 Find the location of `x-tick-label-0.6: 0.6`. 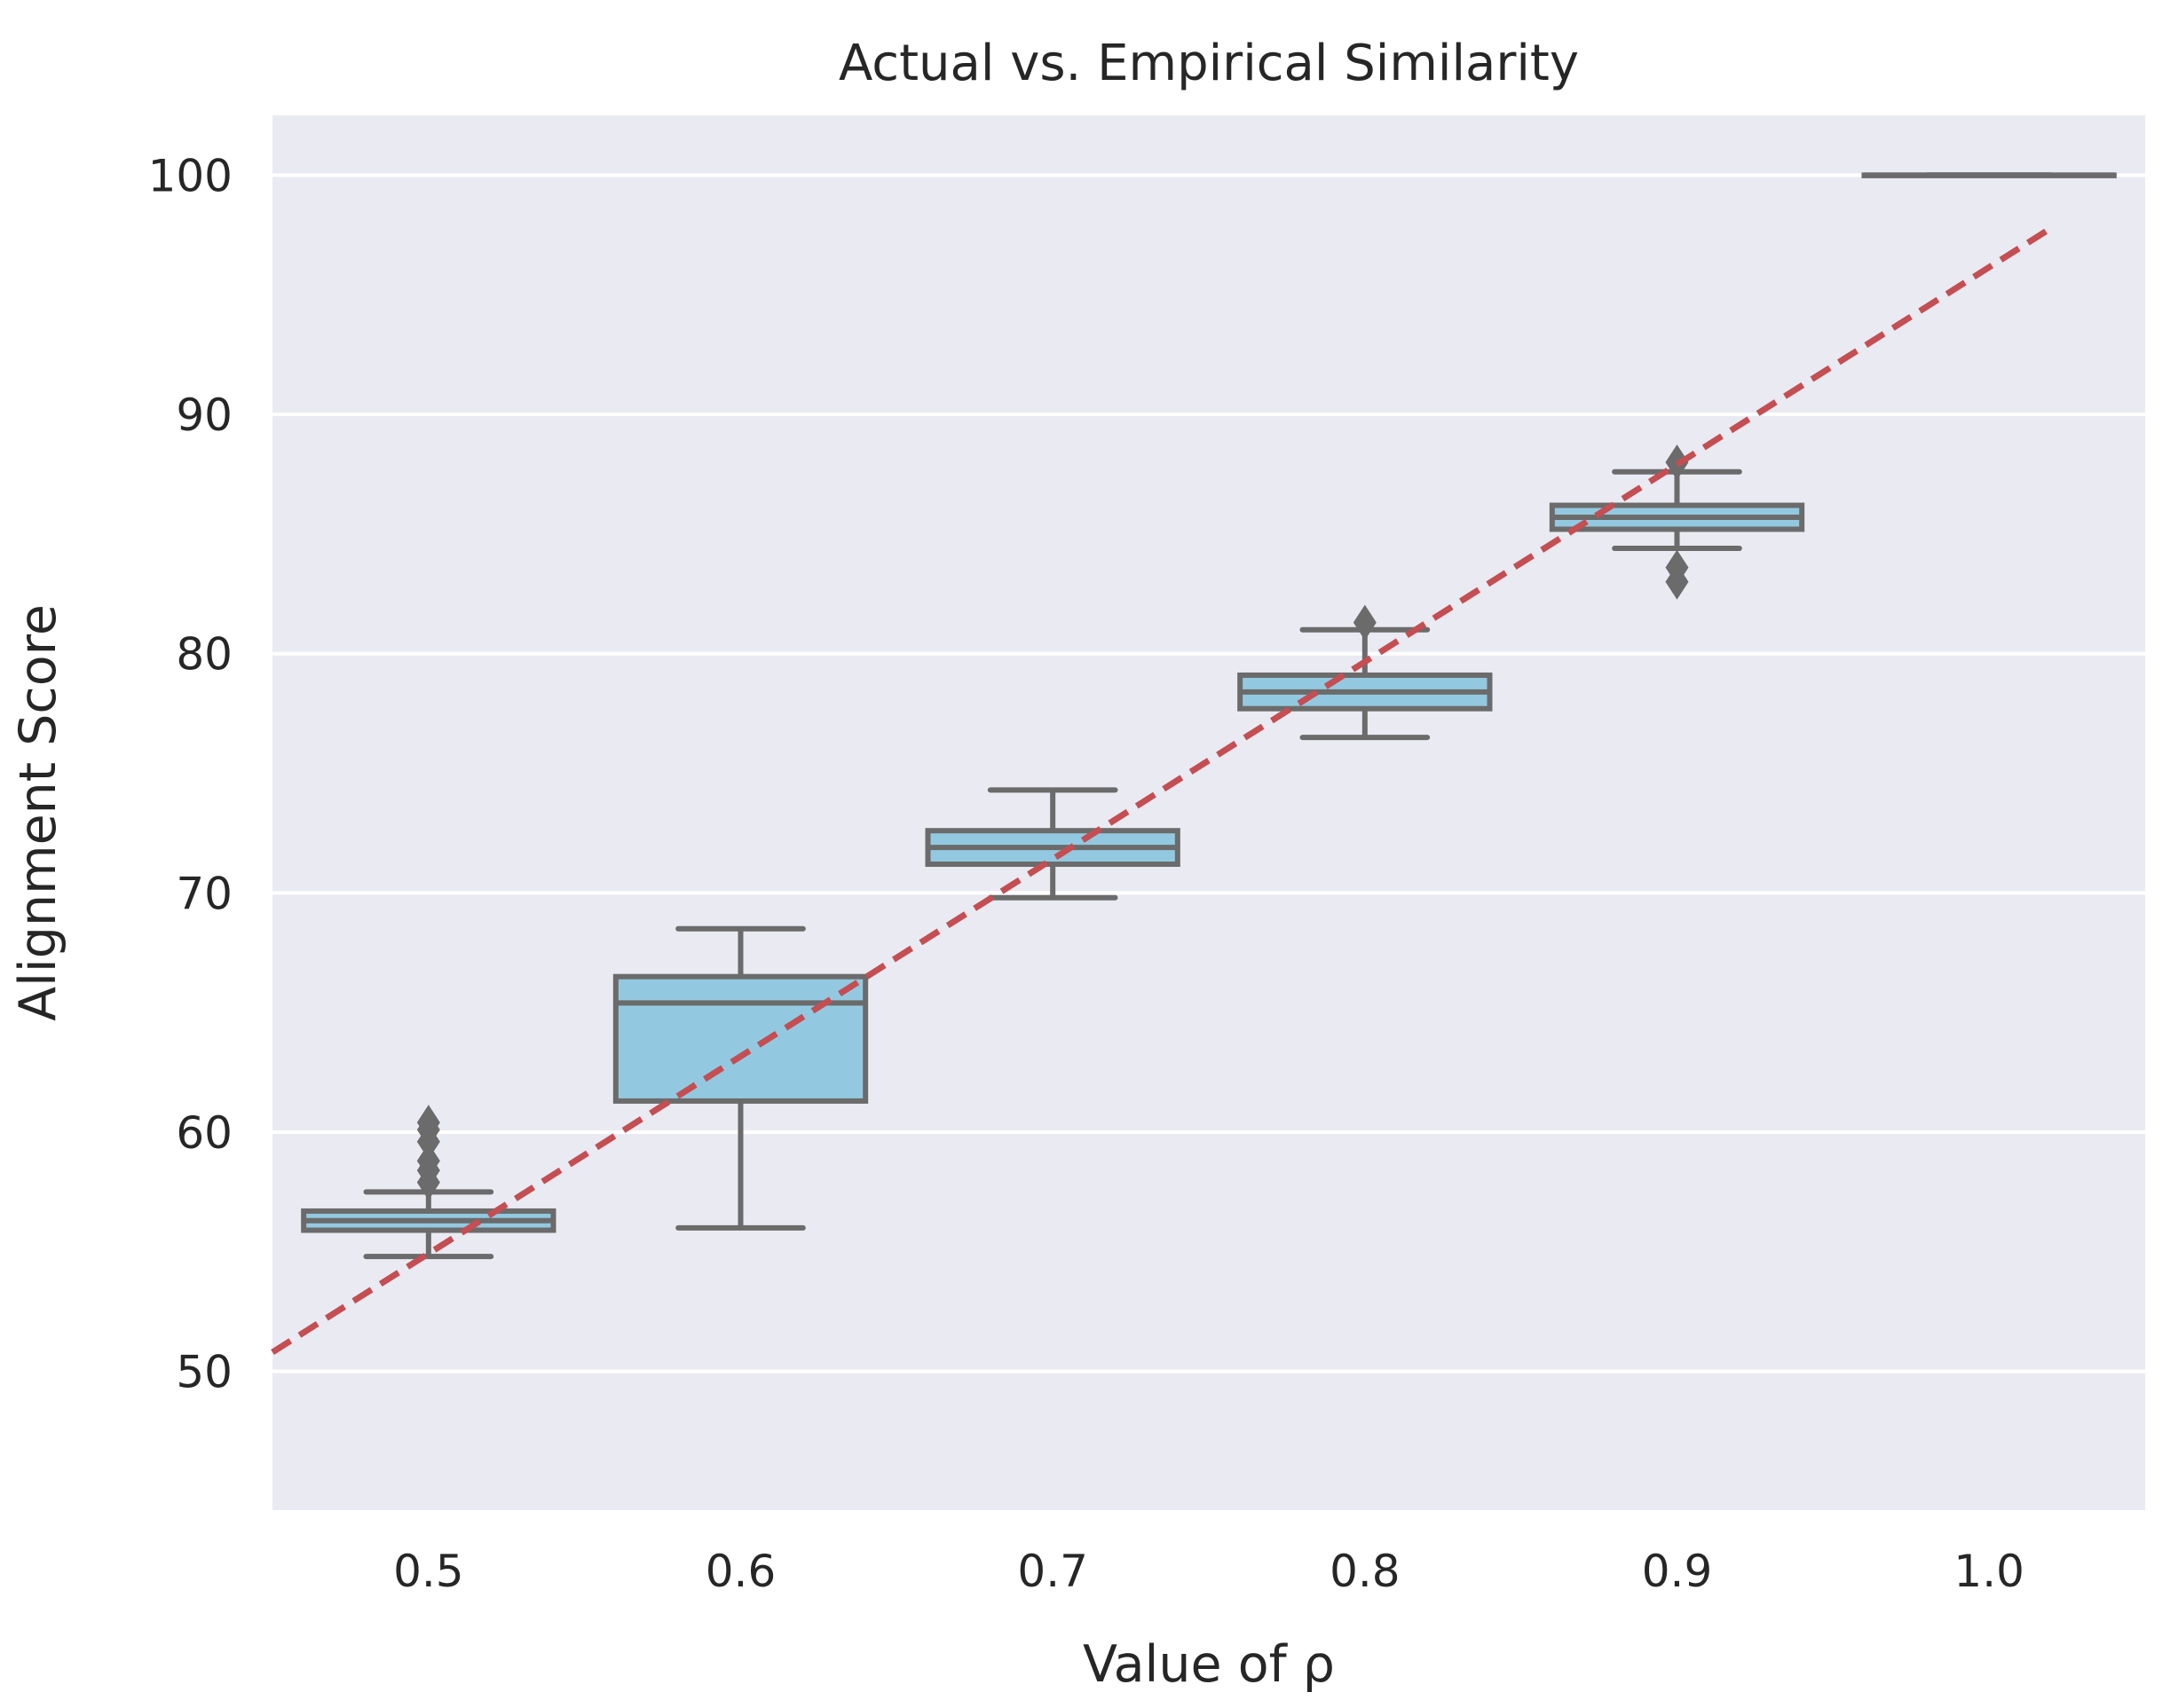

x-tick-label-0.6: 0.6 is located at coordinates (741, 1572).